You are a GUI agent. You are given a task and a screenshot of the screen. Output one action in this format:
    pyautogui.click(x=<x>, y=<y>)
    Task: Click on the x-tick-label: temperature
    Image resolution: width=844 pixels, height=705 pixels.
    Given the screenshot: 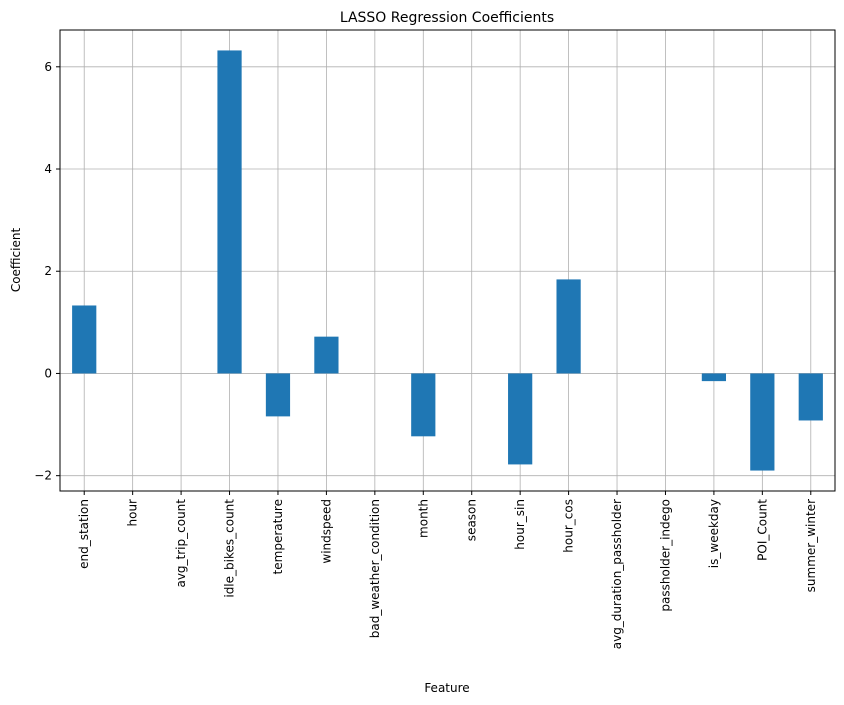 What is the action you would take?
    pyautogui.click(x=278, y=536)
    